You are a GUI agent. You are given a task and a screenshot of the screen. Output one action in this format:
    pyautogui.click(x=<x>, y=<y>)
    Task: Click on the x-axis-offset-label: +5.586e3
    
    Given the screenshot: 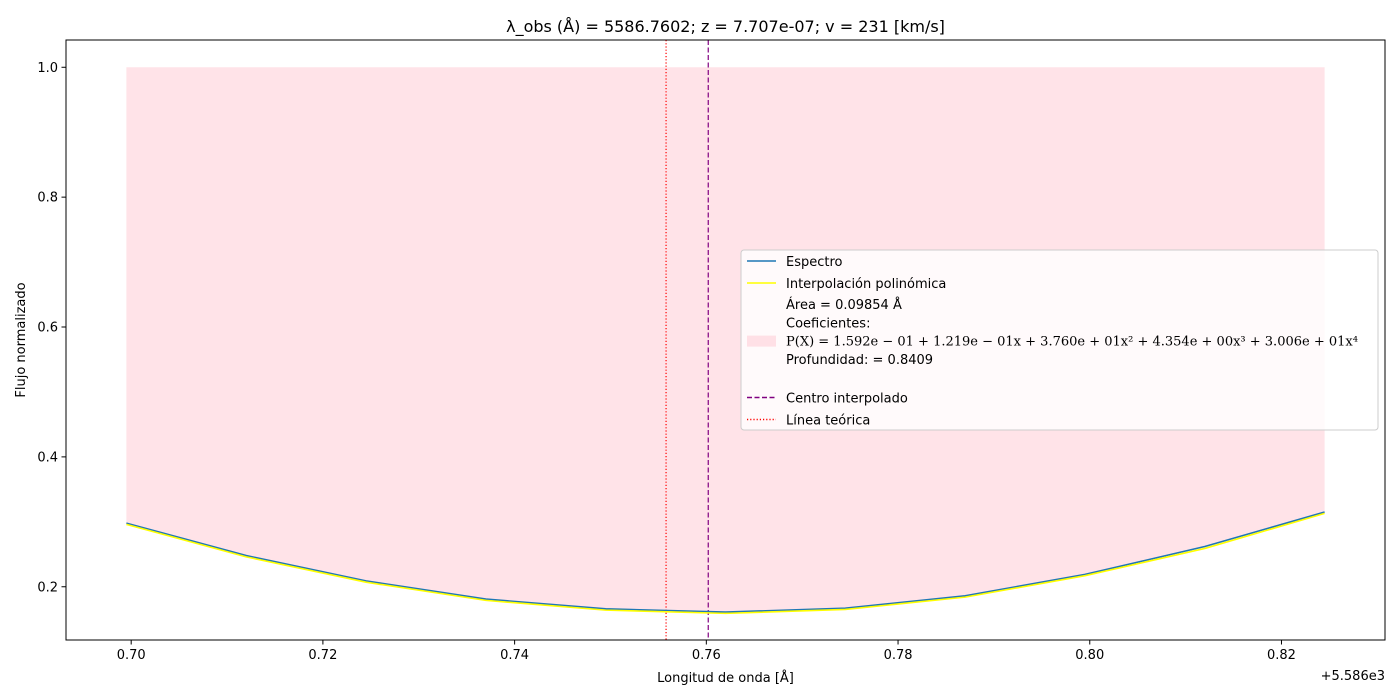 What is the action you would take?
    pyautogui.click(x=1353, y=676)
    